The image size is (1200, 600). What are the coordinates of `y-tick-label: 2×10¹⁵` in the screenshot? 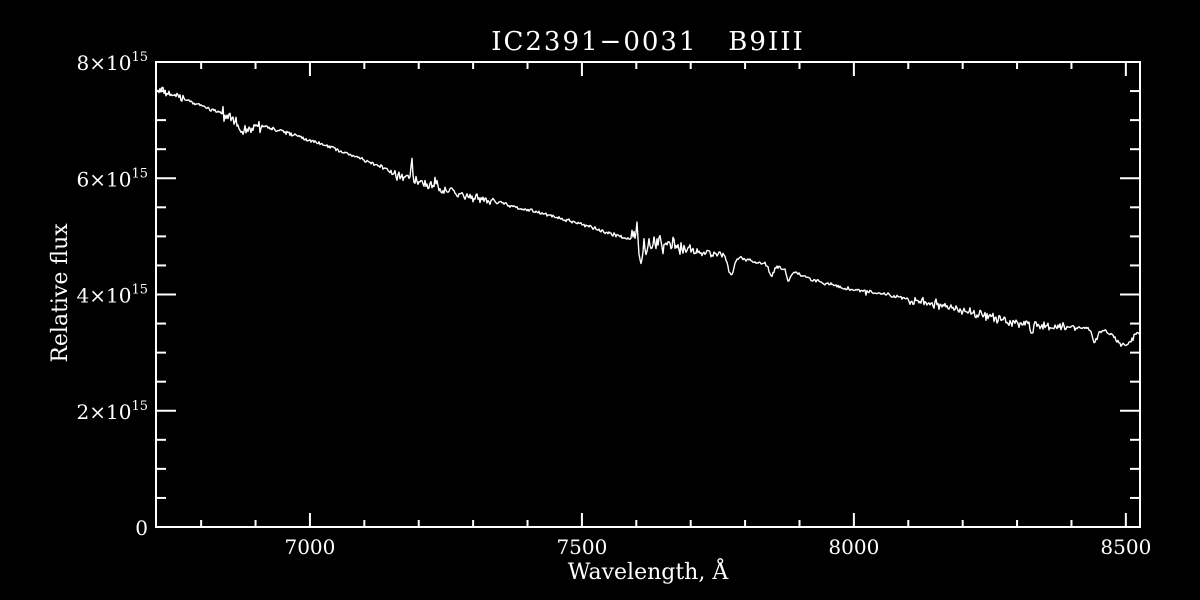 It's located at (112, 411).